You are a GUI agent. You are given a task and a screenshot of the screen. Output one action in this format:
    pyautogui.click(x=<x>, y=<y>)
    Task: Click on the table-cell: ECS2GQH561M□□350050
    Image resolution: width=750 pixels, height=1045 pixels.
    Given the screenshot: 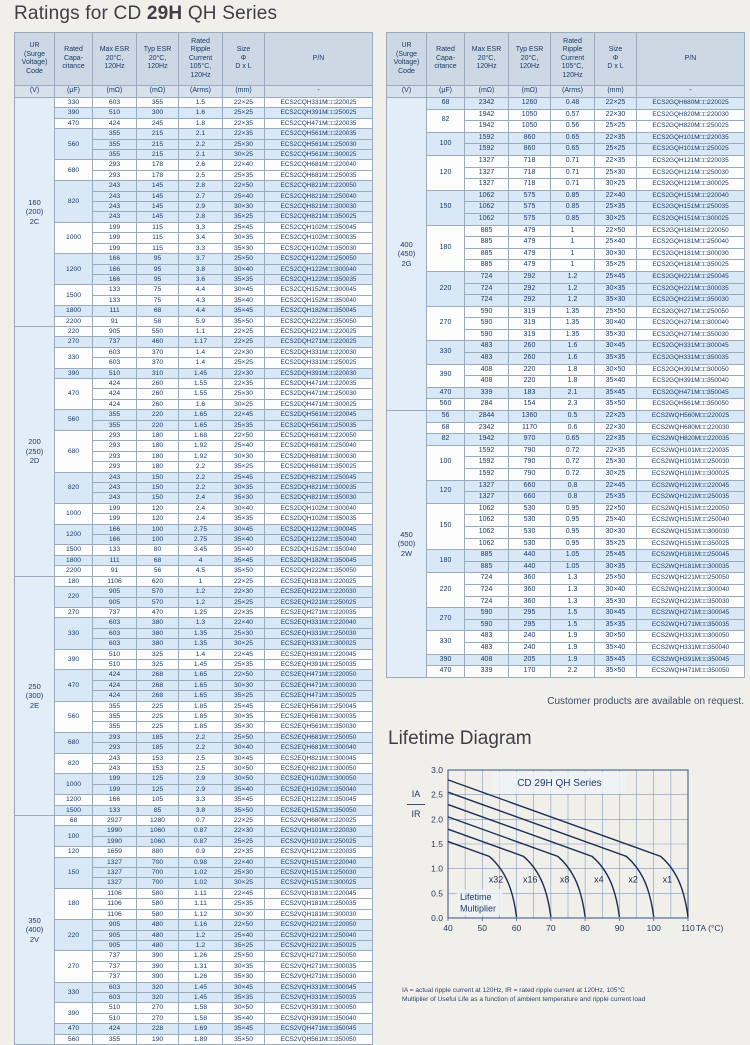 What is the action you would take?
    pyautogui.click(x=690, y=405)
    